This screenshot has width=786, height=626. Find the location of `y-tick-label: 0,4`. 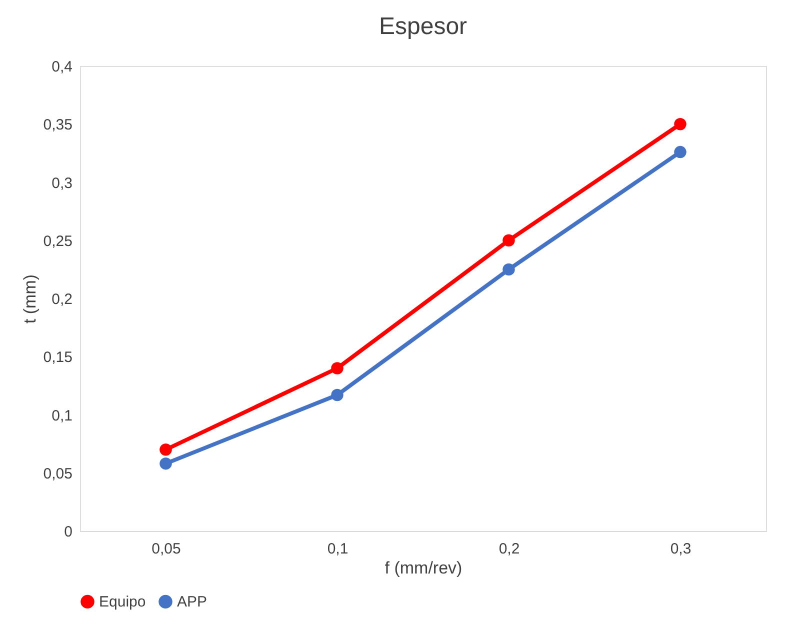

y-tick-label: 0,4 is located at coordinates (62, 67).